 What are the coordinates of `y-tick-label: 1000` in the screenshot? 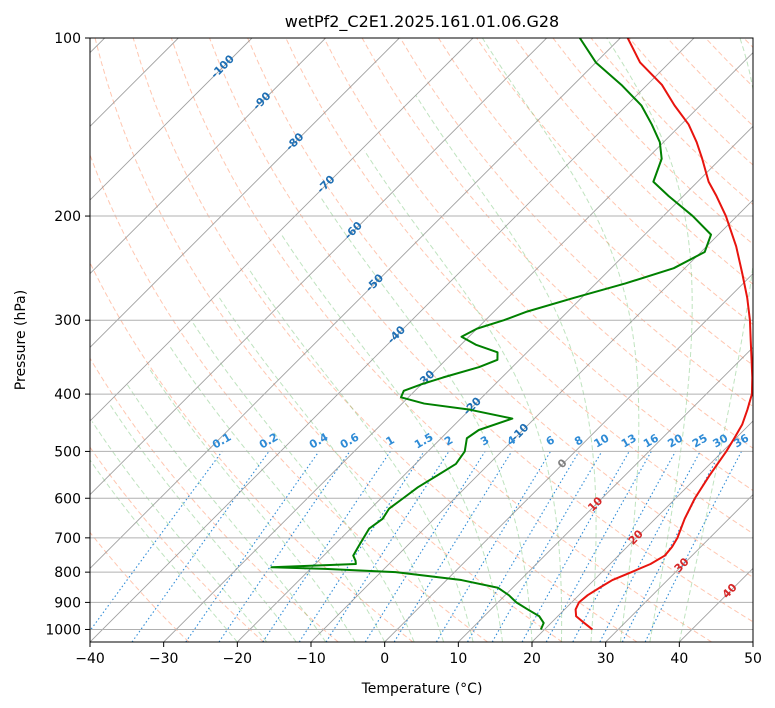 It's located at (63, 630).